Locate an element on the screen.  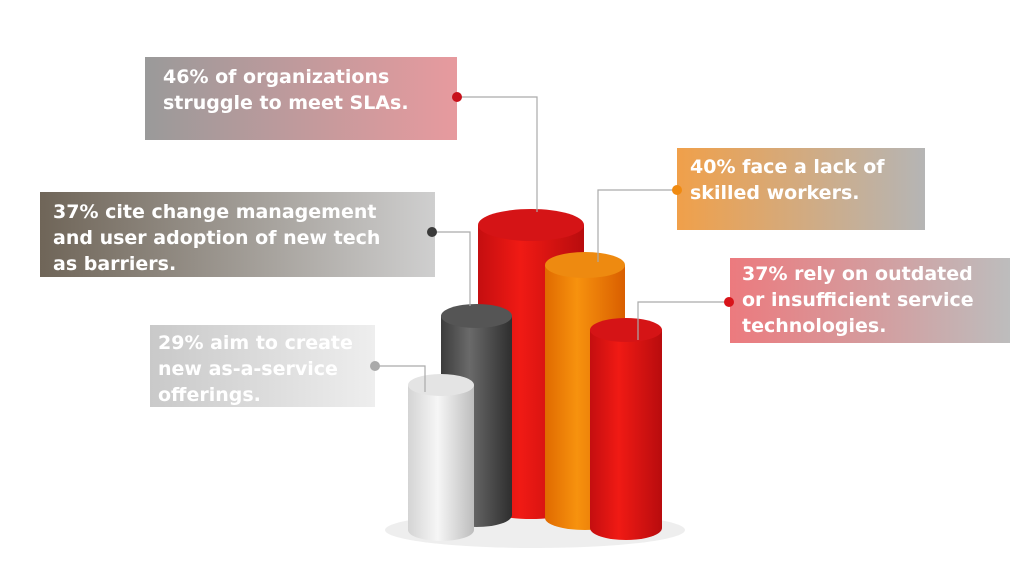
callout-text: 46% of organizations is located at coordinates (276, 77).